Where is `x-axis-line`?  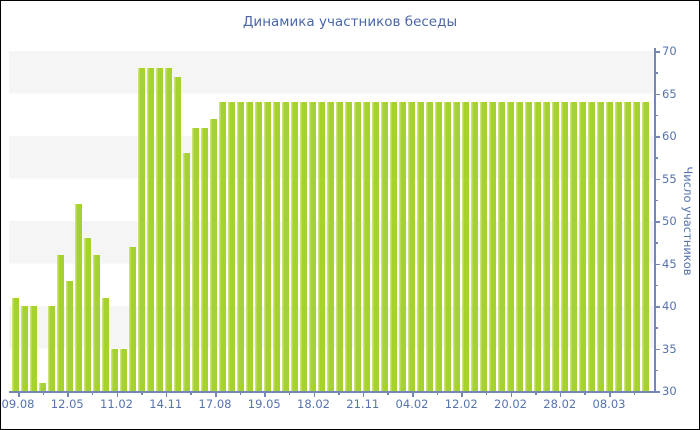
x-axis-line is located at coordinates (332, 392).